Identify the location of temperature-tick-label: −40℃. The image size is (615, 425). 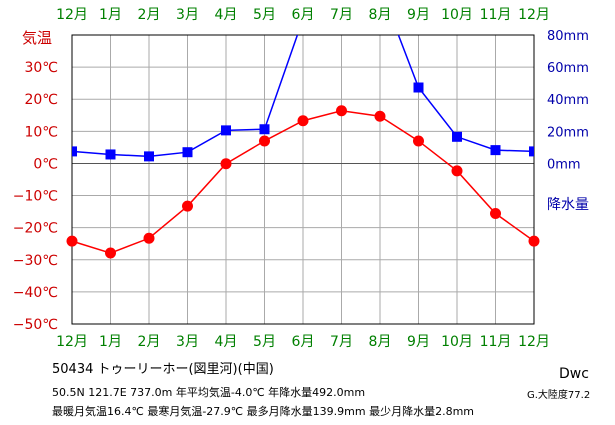
(35, 293).